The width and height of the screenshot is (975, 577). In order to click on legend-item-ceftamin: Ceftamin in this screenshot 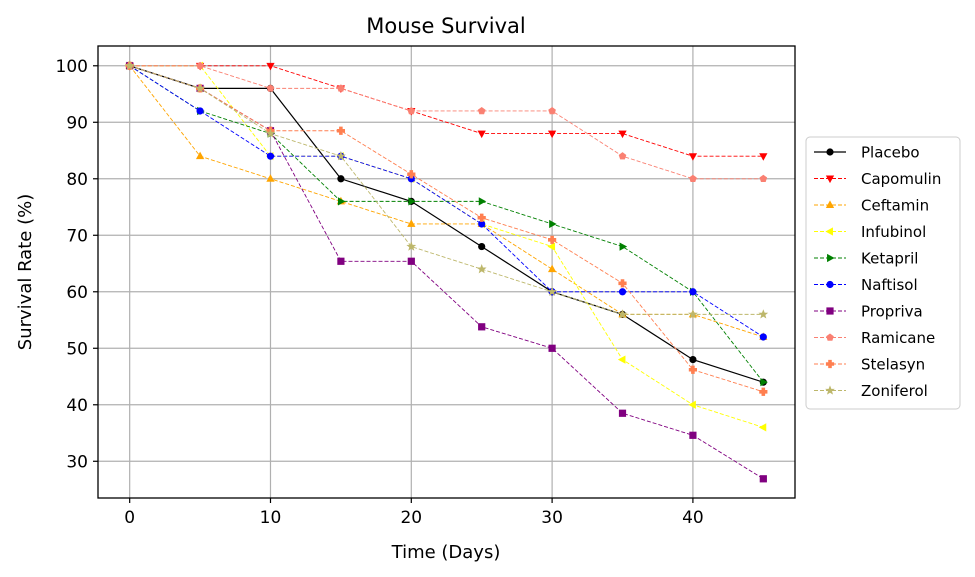, I will do `click(871, 206)`.